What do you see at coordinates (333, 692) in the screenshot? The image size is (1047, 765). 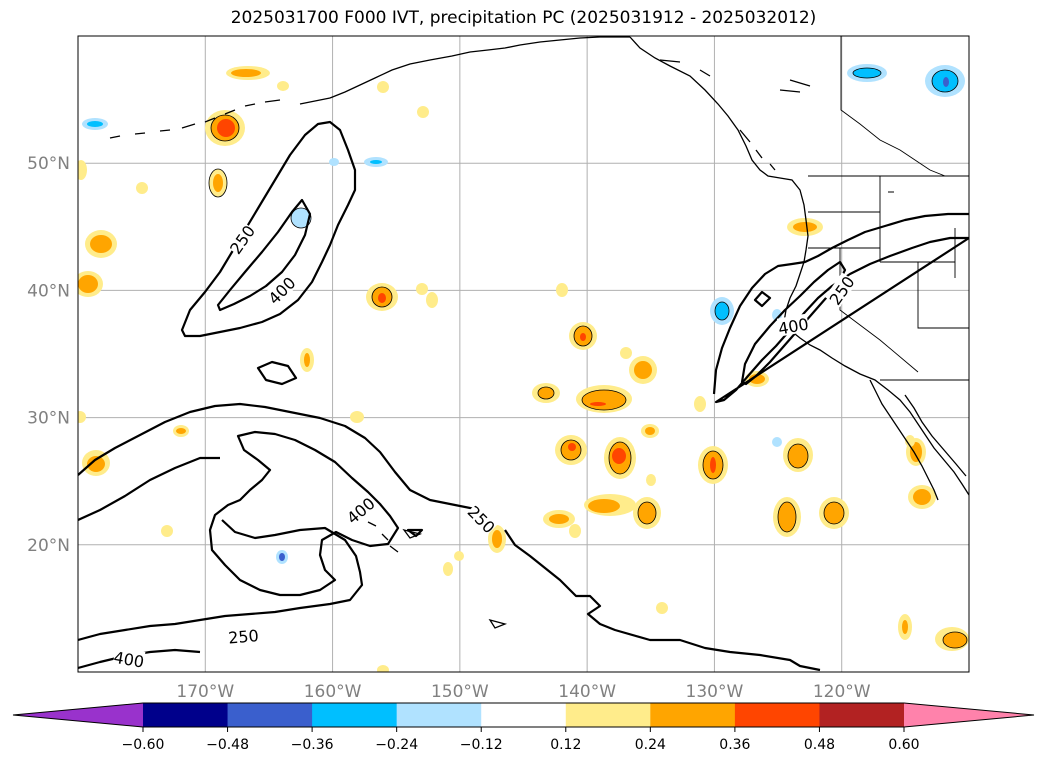 I see `lon-tick-label: 160°W` at bounding box center [333, 692].